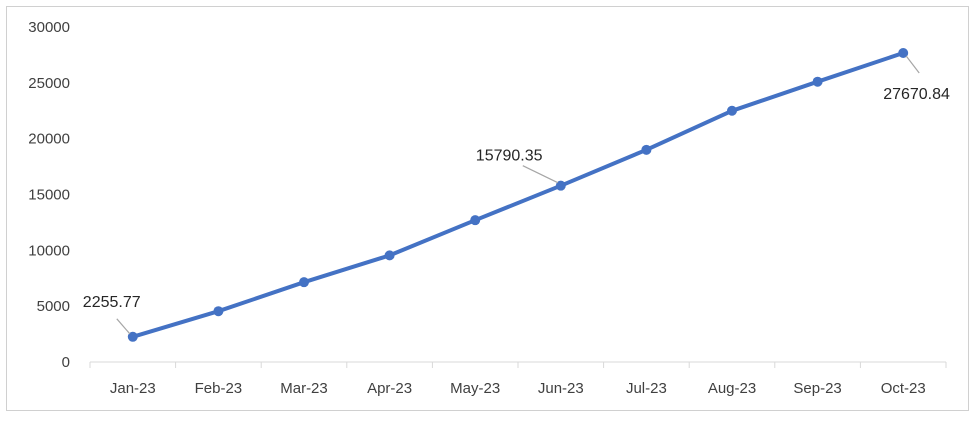 Image resolution: width=976 pixels, height=422 pixels. I want to click on y-axis-ticks: 0 5000 10000 15000 20000 25000 30000, so click(49, 195).